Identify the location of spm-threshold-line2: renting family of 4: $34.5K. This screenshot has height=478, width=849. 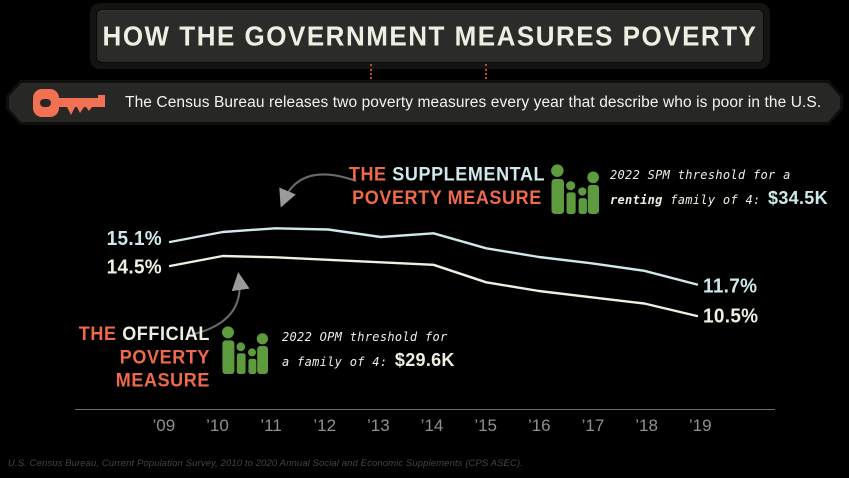
(719, 198).